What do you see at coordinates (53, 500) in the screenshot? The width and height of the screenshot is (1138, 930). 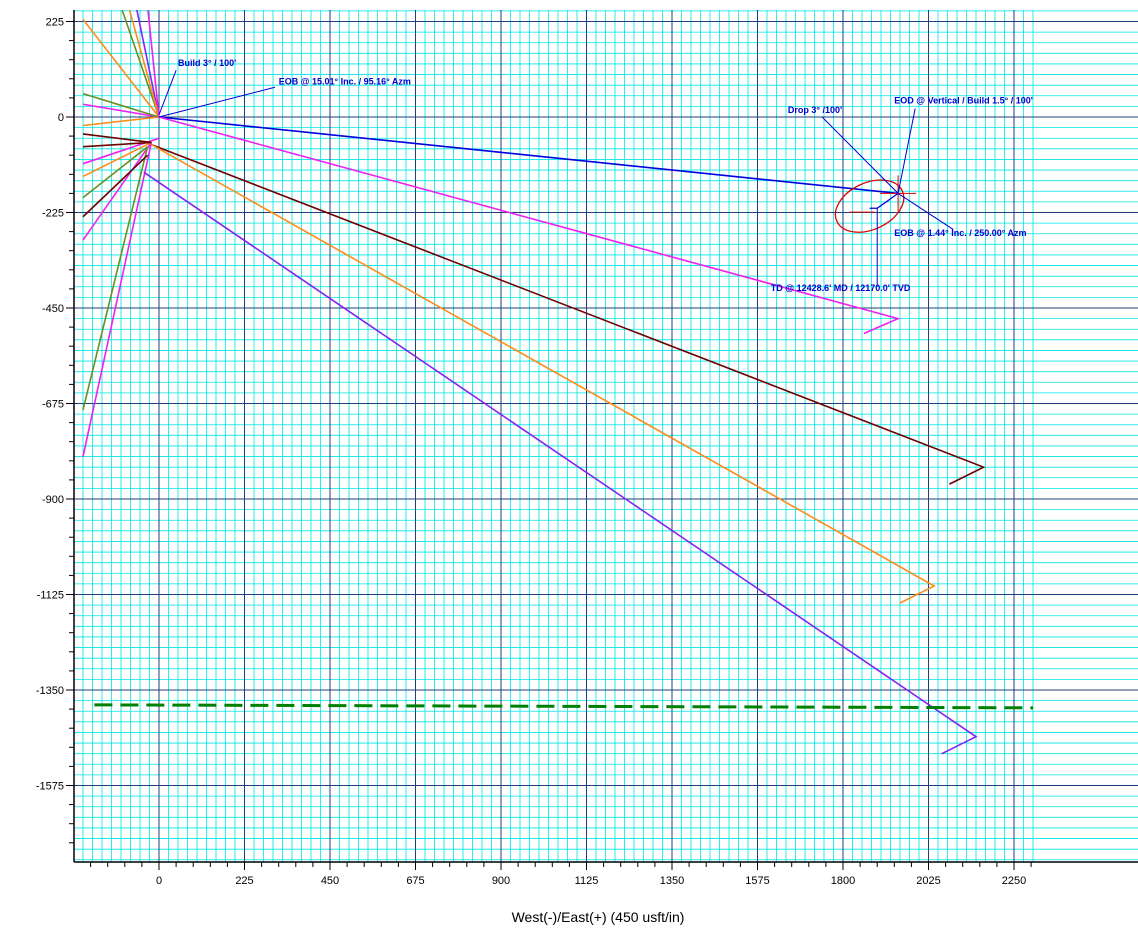 I see `y-tick-label: -900` at bounding box center [53, 500].